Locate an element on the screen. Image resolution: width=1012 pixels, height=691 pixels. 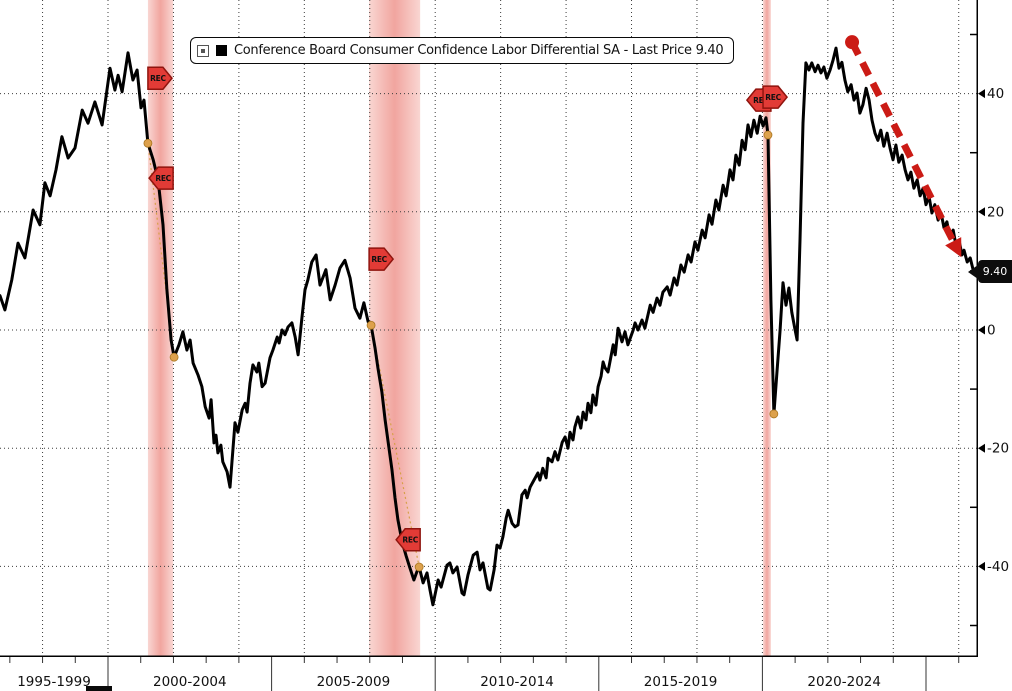
legend-expand-icon is located at coordinates (203, 50).